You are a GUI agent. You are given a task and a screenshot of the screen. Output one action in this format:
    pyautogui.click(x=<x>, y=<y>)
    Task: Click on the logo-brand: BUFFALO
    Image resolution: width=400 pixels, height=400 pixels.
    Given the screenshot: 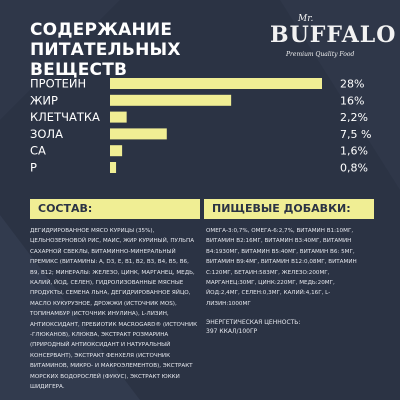 What is the action you would take?
    pyautogui.click(x=333, y=35)
    